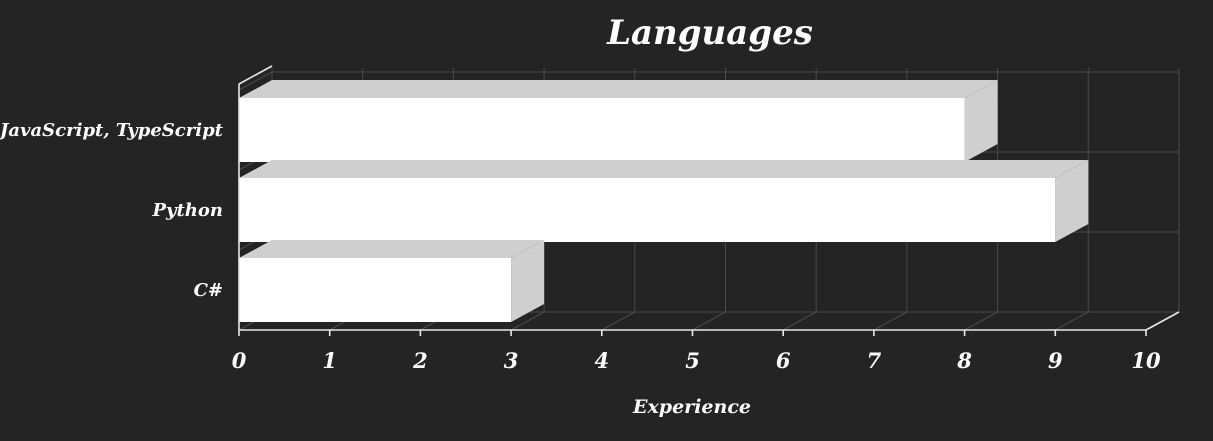 This screenshot has width=1213, height=441. What do you see at coordinates (1055, 360) in the screenshot?
I see `x-tick-label-9: 9` at bounding box center [1055, 360].